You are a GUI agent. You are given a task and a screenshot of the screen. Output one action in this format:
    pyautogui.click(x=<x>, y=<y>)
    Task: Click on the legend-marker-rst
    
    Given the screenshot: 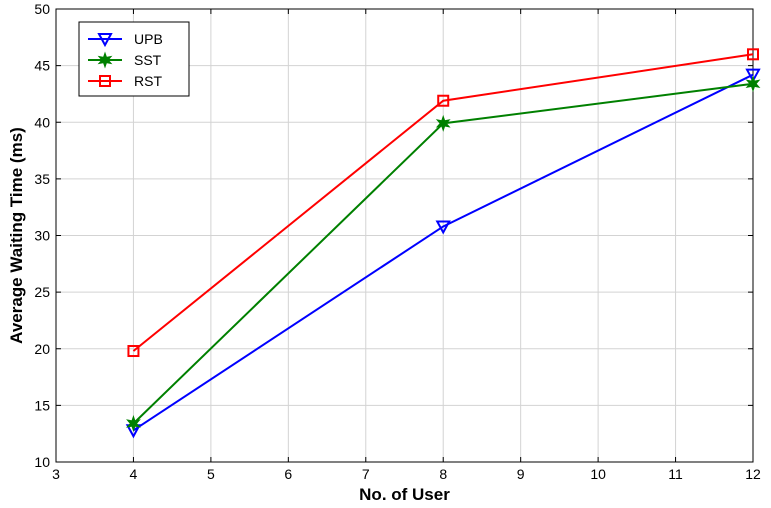 What is the action you would take?
    pyautogui.click(x=105, y=81)
    